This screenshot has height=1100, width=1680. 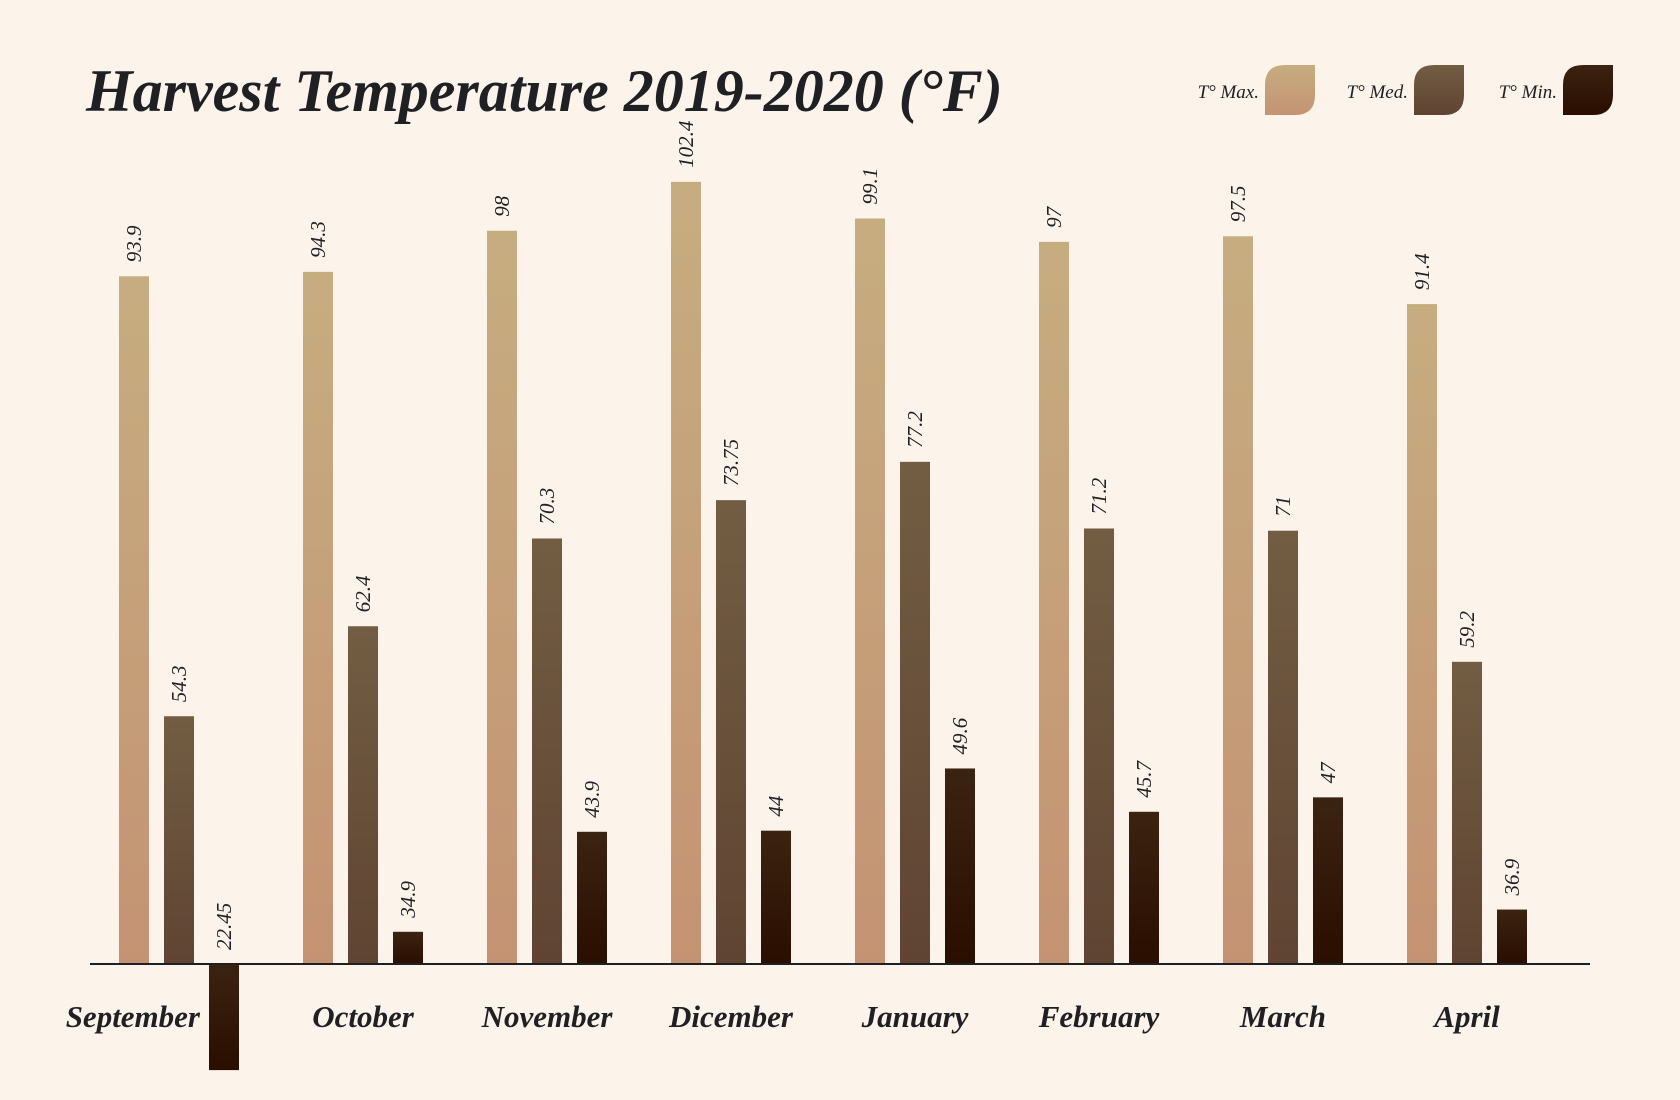 What do you see at coordinates (547, 1016) in the screenshot?
I see `month-label: November` at bounding box center [547, 1016].